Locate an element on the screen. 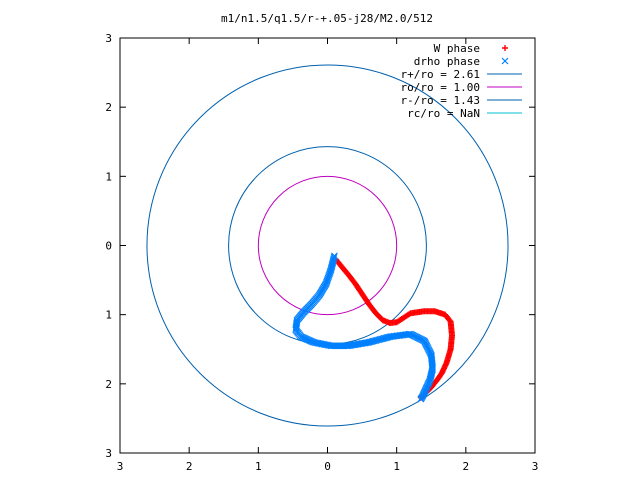  circle-roro is located at coordinates (327, 245).